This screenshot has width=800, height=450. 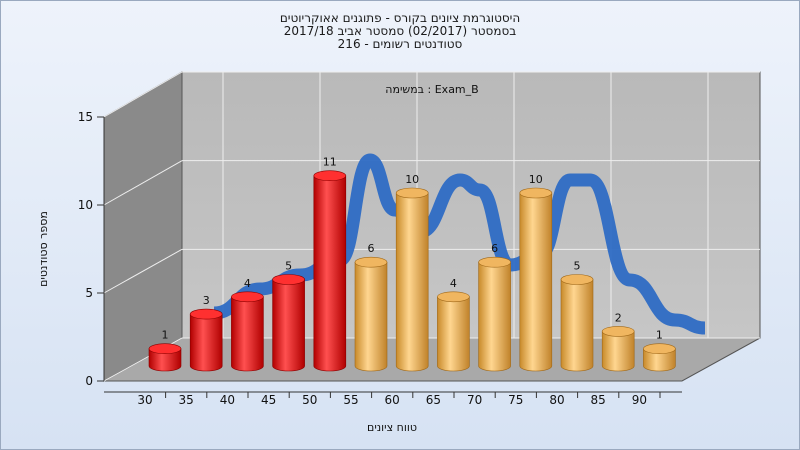 I want to click on x-ticks-group: 30 35 40 45 50 55 60 65 70 75 80 85 90, so click(x=399, y=399).